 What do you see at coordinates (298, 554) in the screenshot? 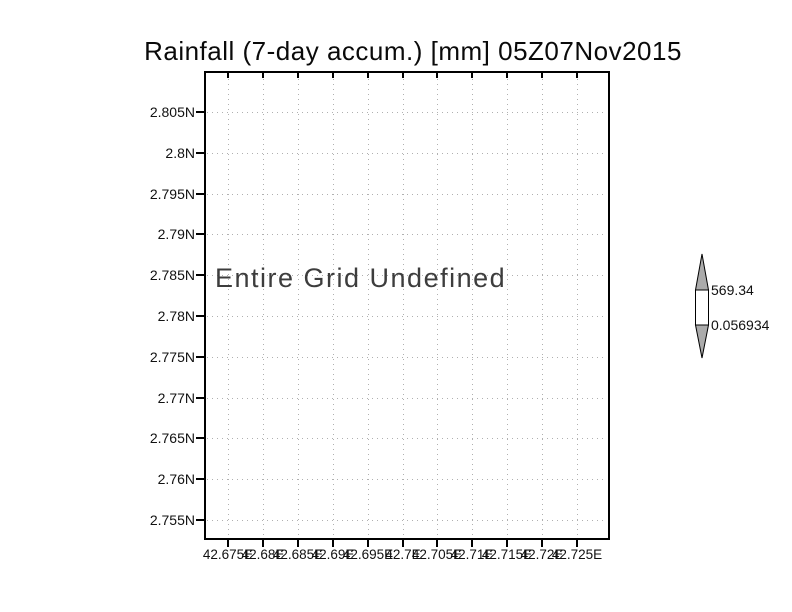
I see `x-tick-label: 42.685E` at bounding box center [298, 554].